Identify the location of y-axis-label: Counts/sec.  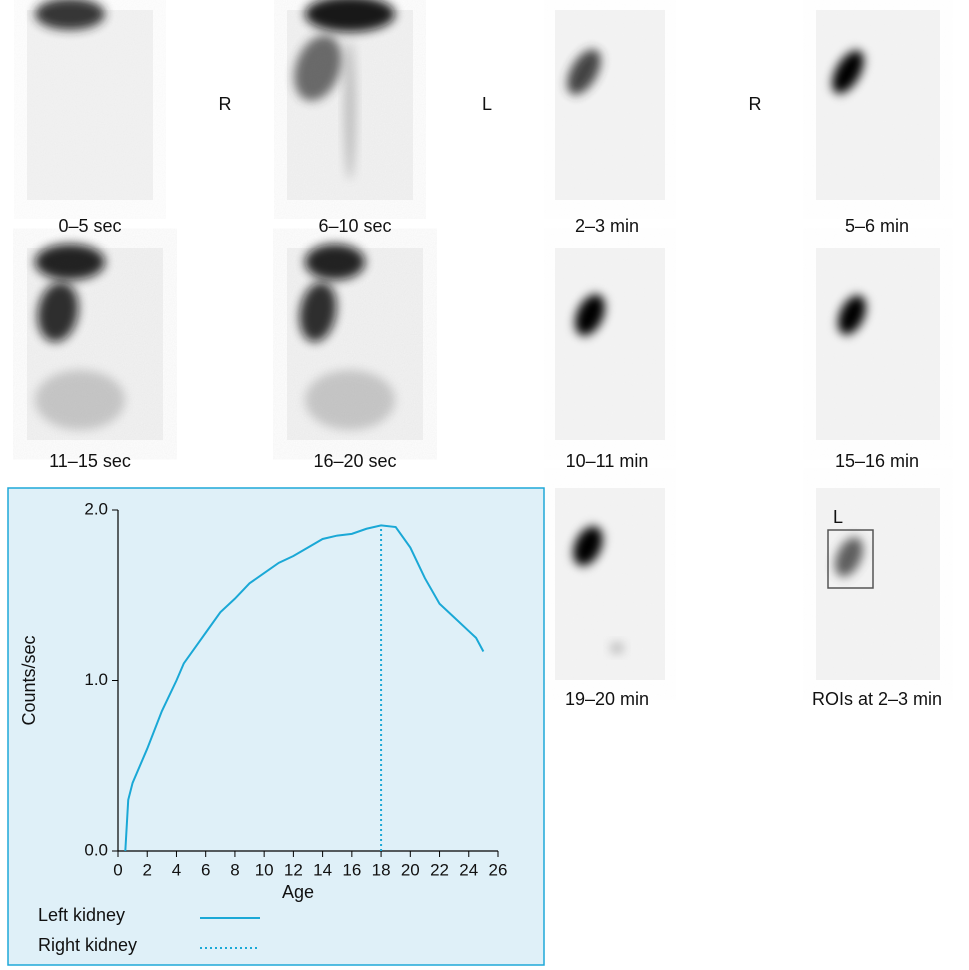
(29, 680).